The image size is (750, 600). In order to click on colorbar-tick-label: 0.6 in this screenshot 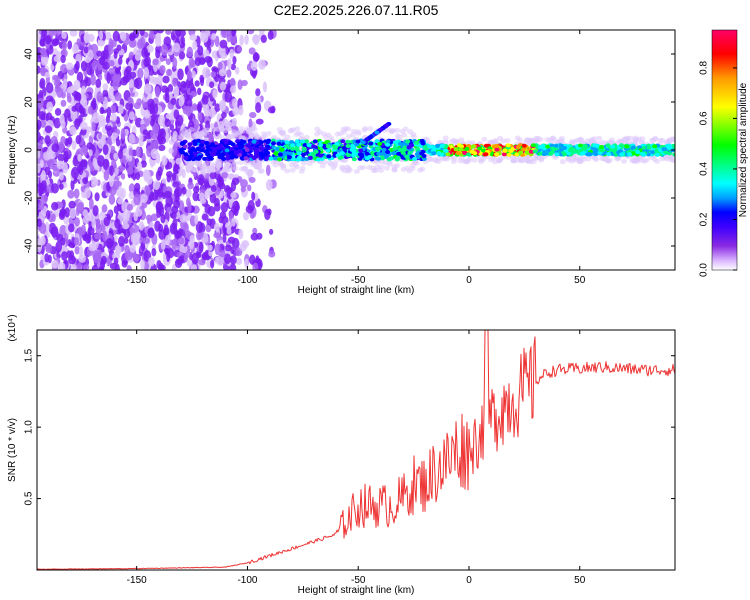, I will do `click(704, 118)`.